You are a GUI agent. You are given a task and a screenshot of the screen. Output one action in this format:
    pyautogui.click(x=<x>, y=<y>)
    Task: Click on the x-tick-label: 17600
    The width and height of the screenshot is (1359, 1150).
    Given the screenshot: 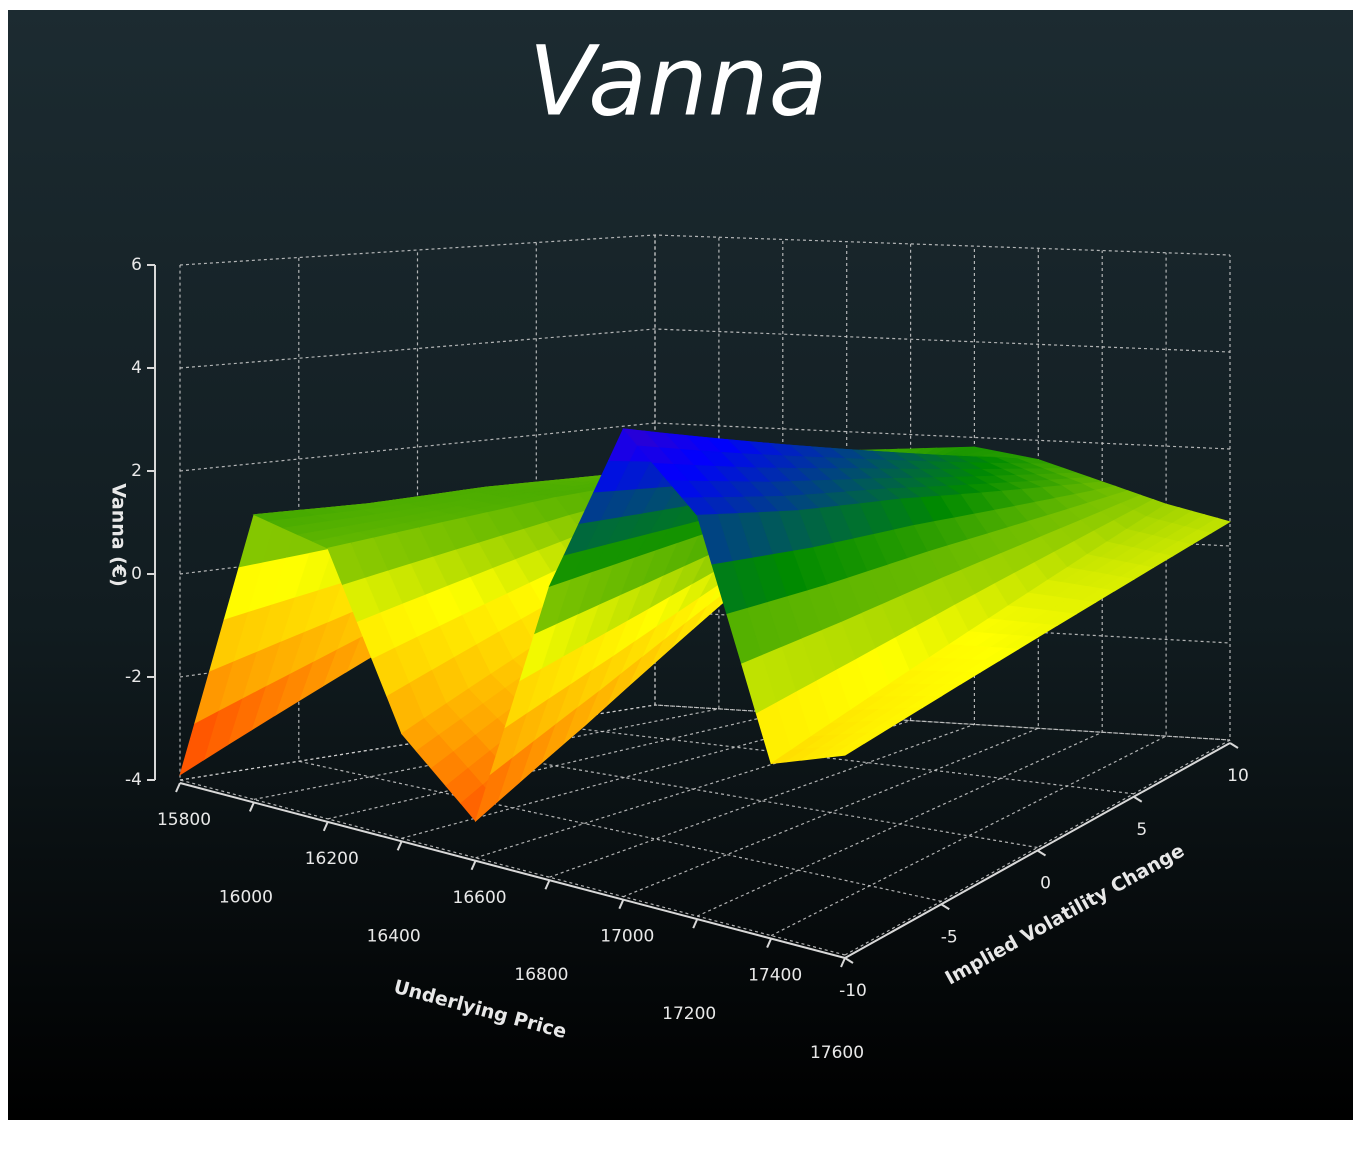 What is the action you would take?
    pyautogui.click(x=837, y=1053)
    